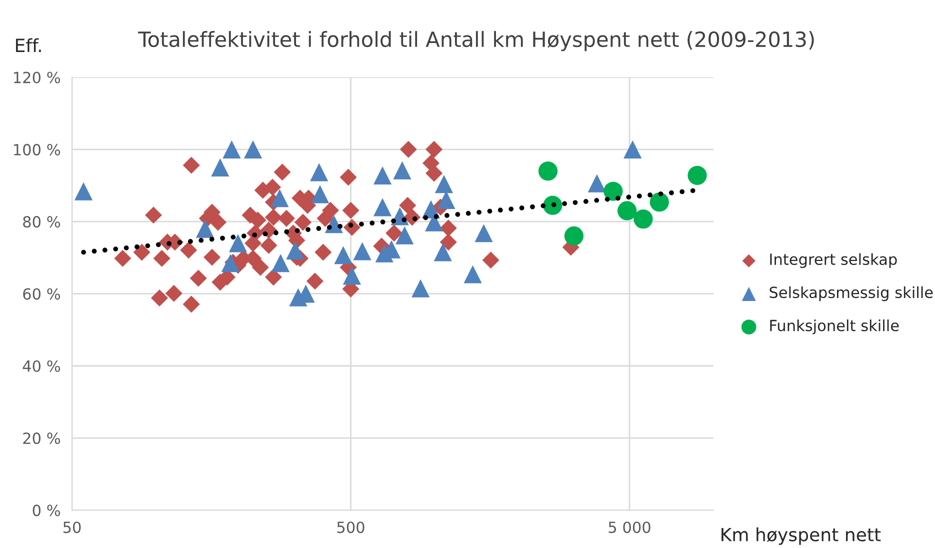  I want to click on y-tick-label: 80 %, so click(41, 222).